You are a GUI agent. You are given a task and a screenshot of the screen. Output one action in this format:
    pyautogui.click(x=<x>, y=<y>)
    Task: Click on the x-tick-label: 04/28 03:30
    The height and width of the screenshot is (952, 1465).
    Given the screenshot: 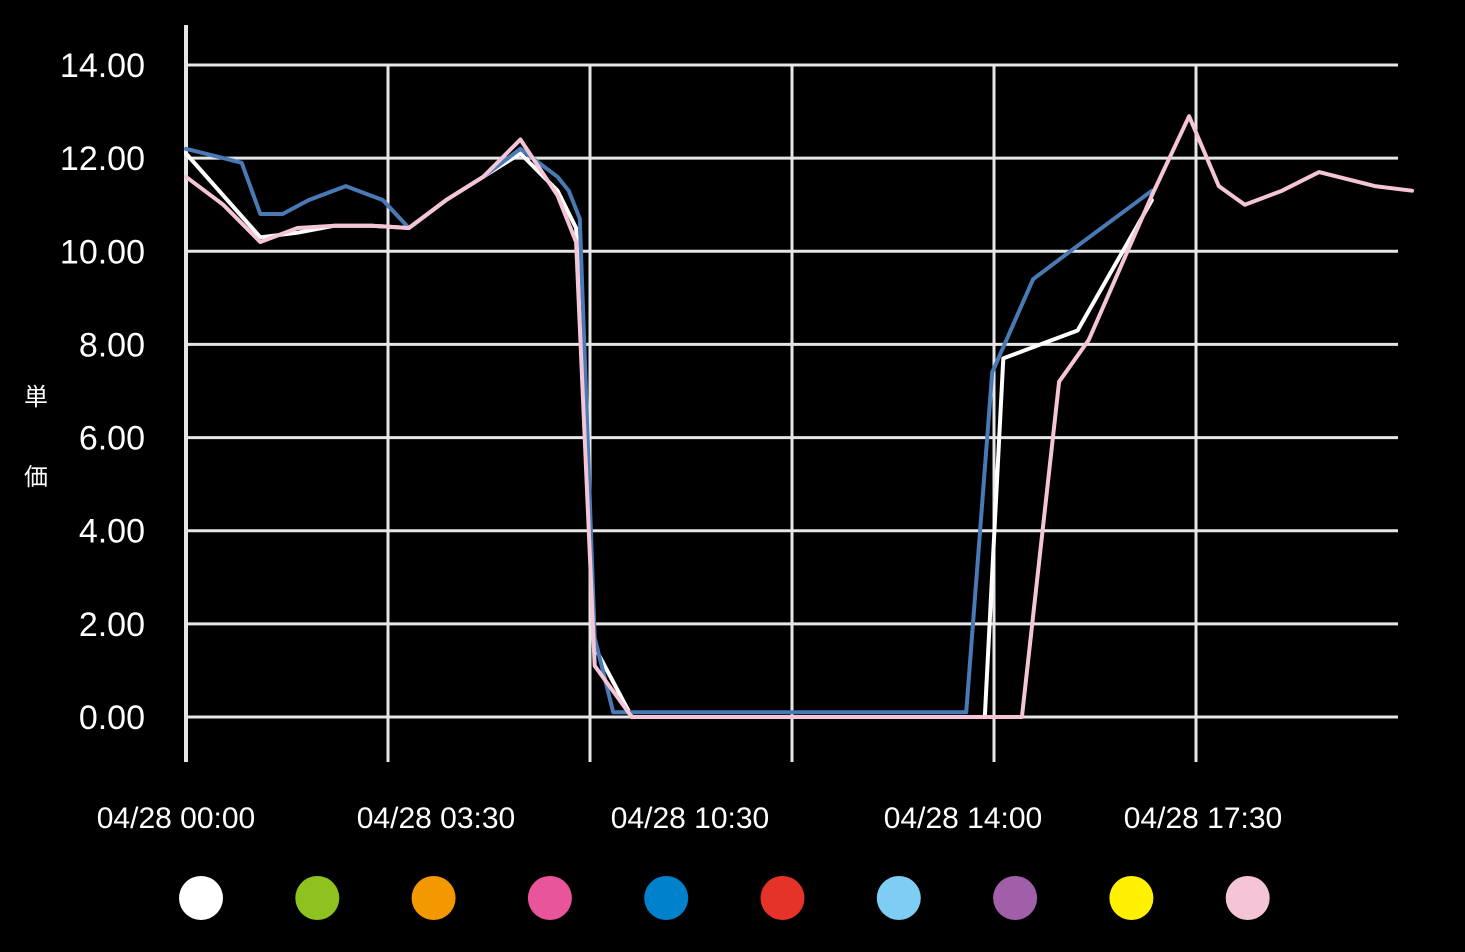 What is the action you would take?
    pyautogui.click(x=436, y=818)
    